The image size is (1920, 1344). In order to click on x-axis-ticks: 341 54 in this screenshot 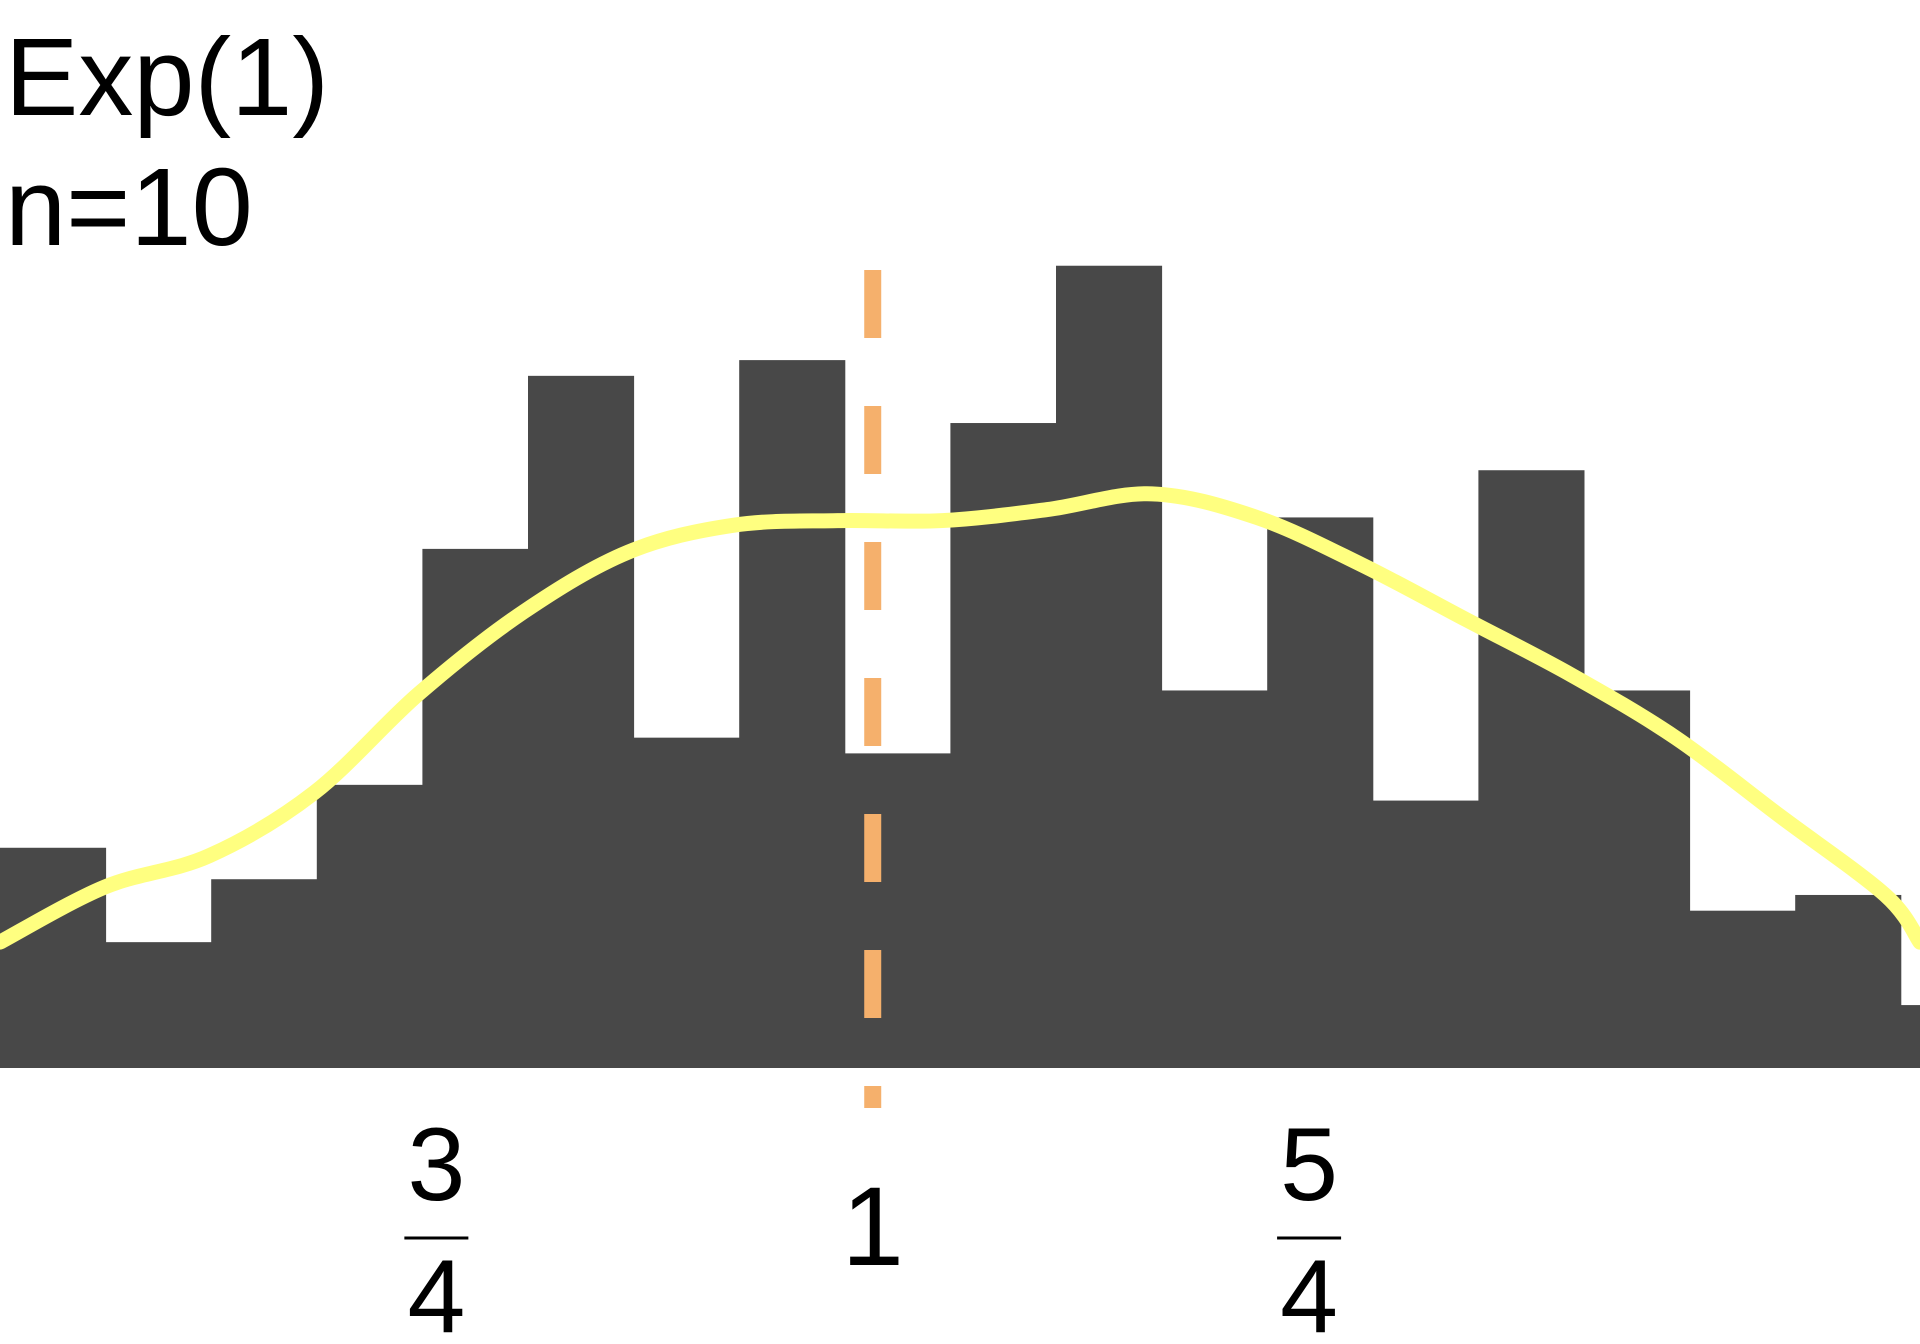, I will do `click(873, 1225)`.